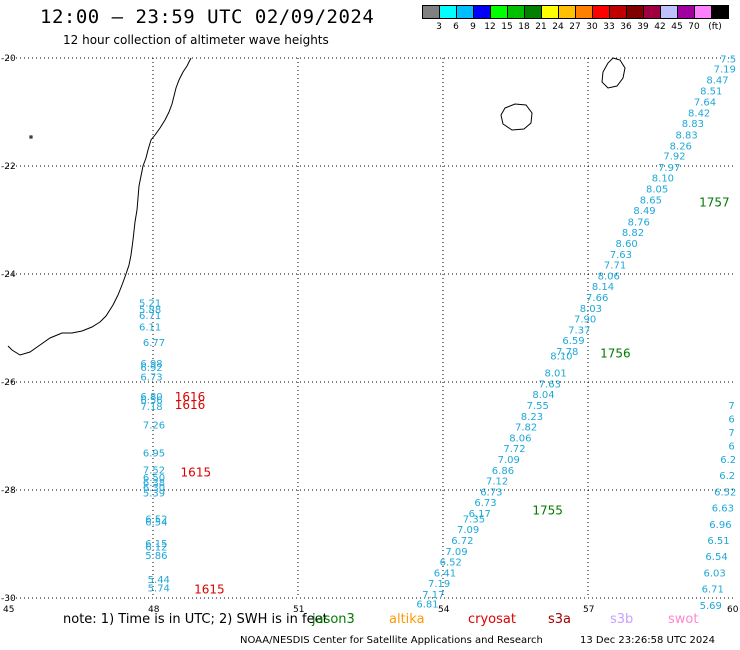 This screenshot has width=740, height=650. I want to click on lon-tick-label: 54, so click(444, 610).